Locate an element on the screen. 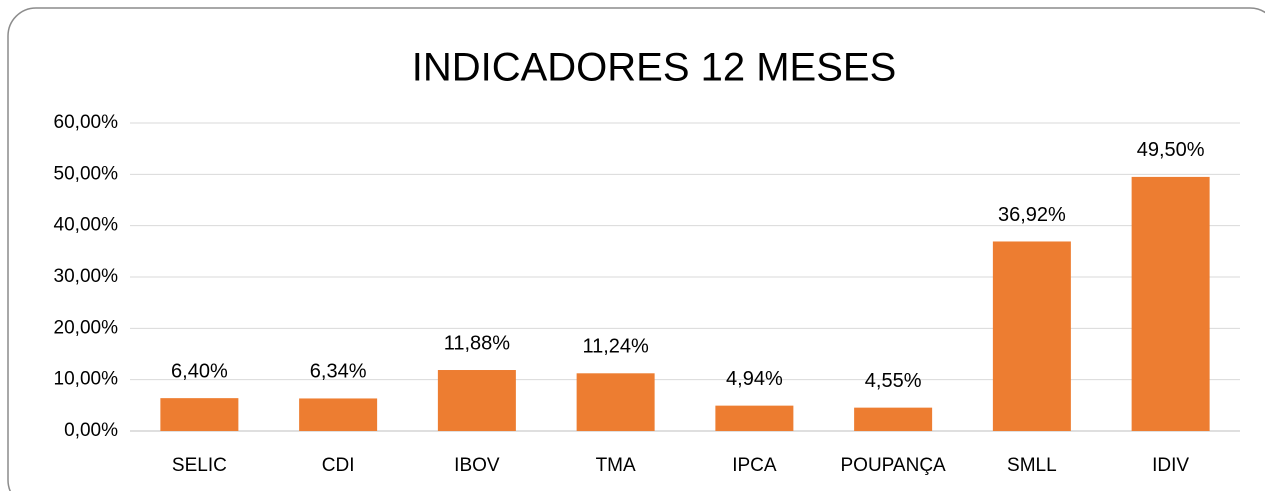 The height and width of the screenshot is (491, 1265). y-tick-label: 40,00% is located at coordinates (86, 225).